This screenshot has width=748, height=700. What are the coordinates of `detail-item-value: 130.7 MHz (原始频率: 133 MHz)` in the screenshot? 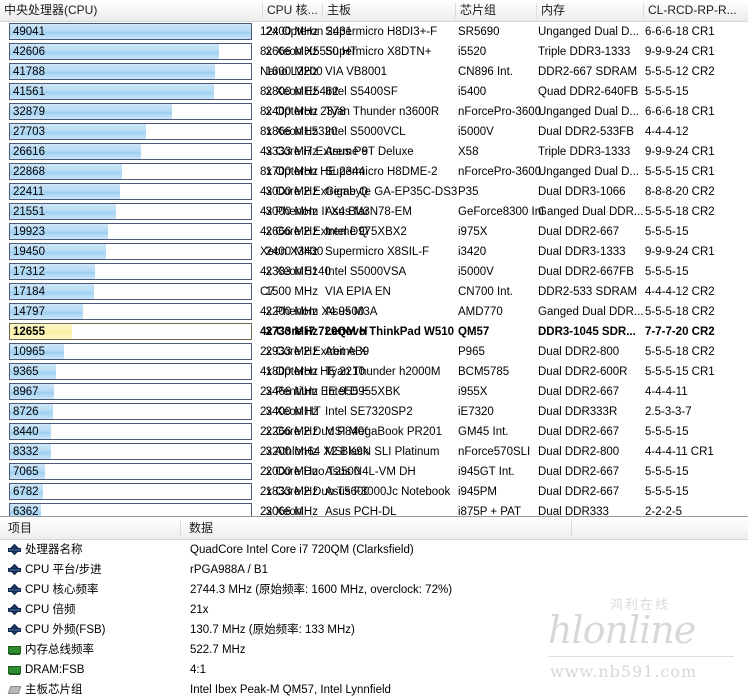 It's located at (272, 630).